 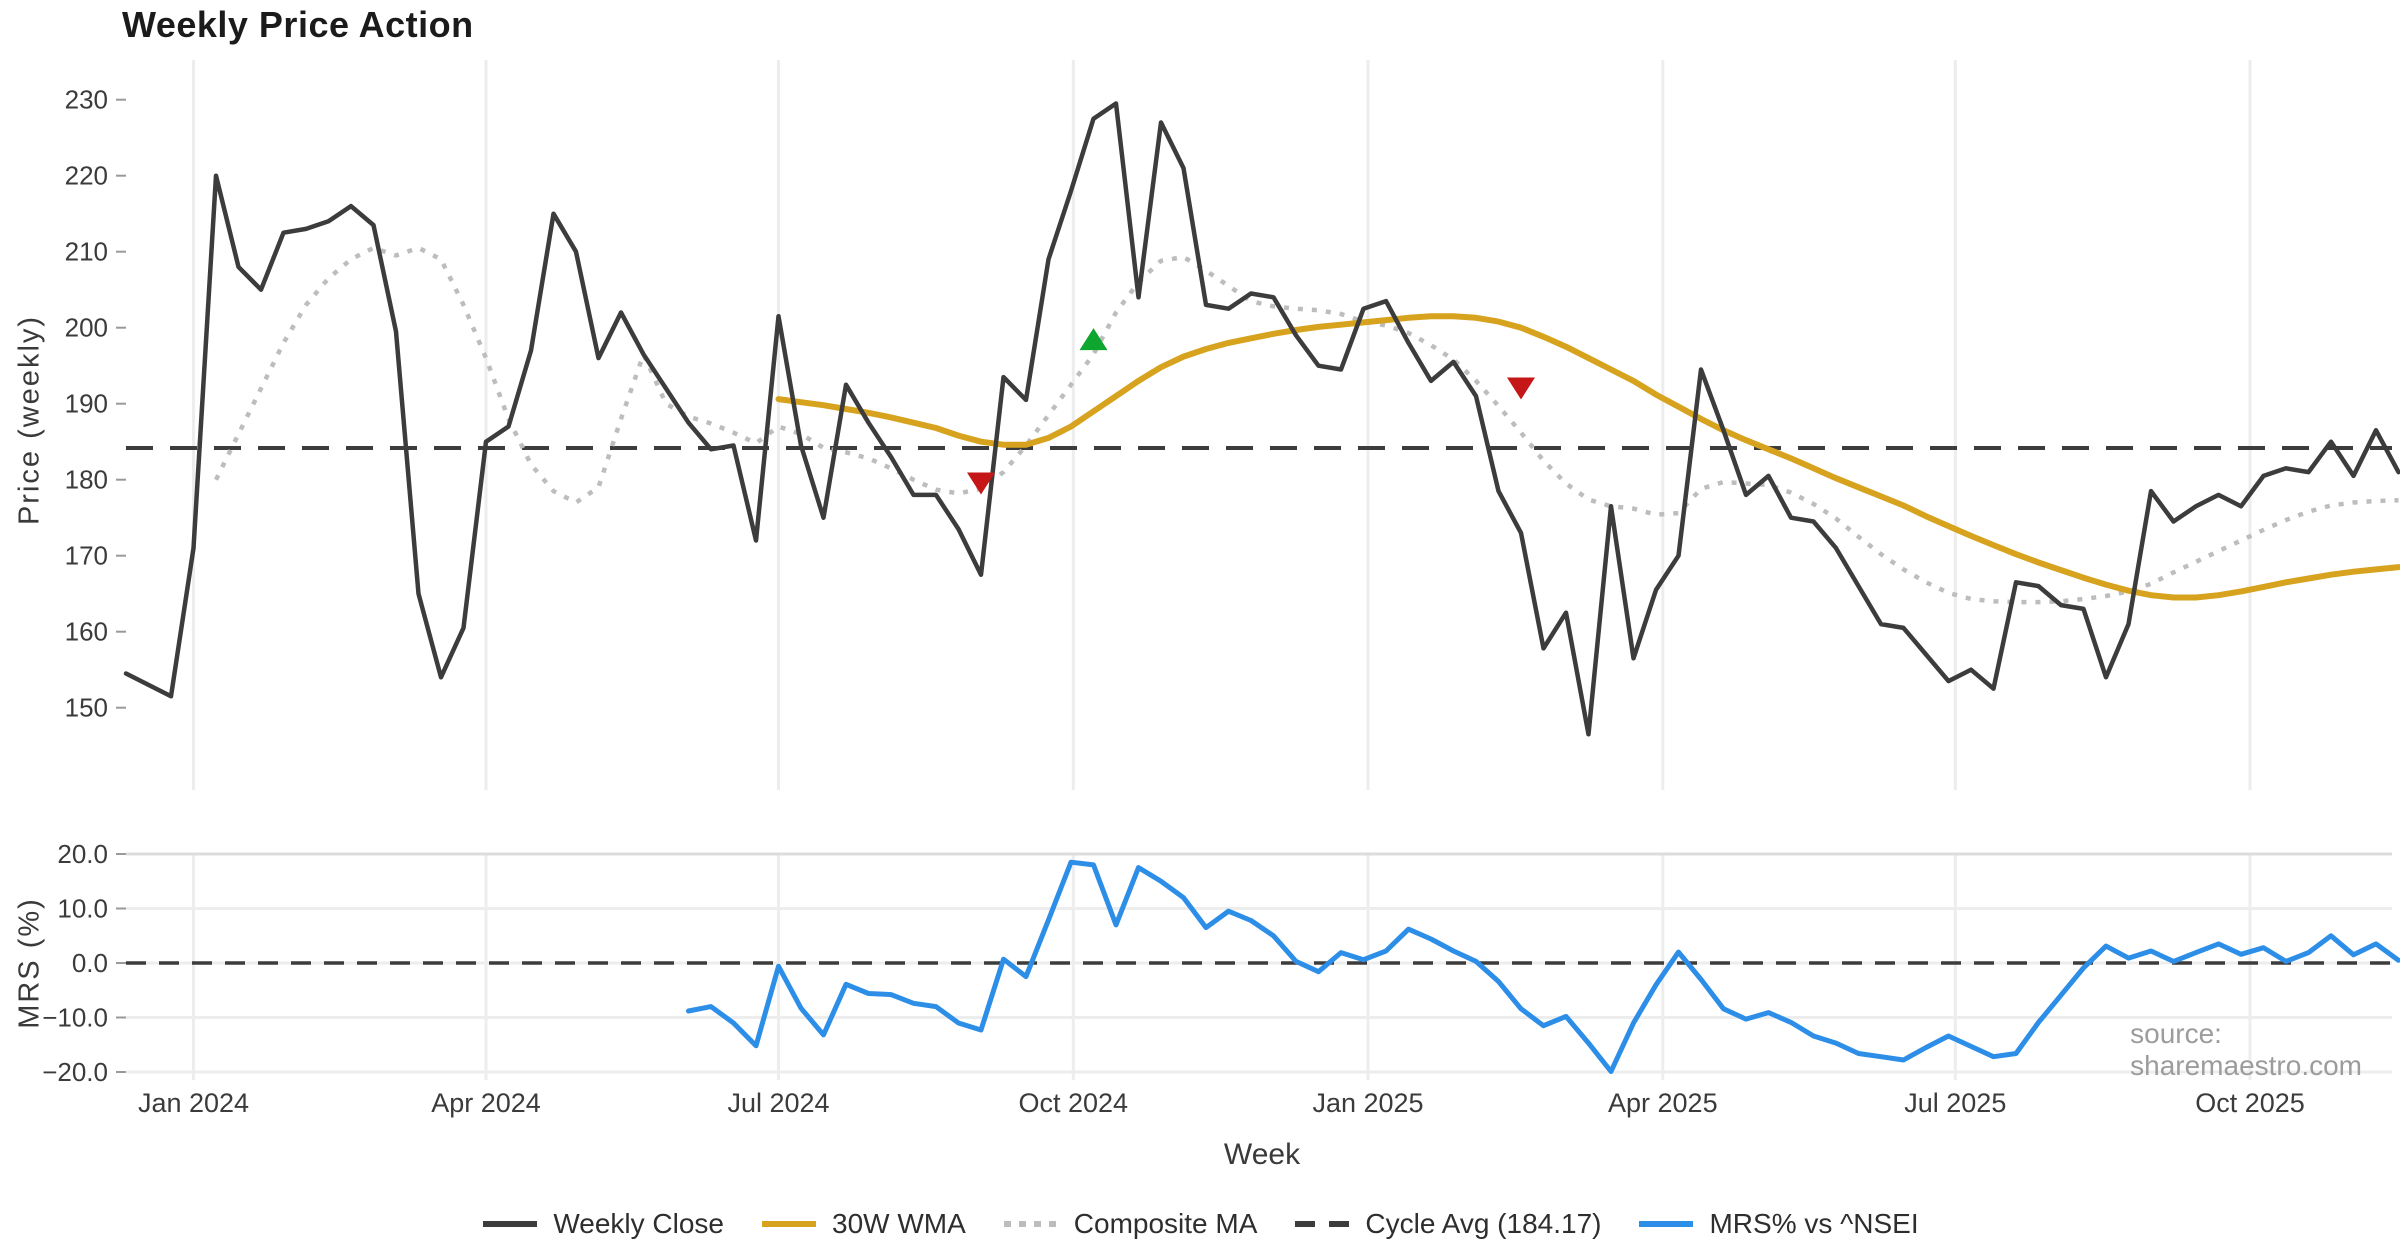 I want to click on legend-label: Cycle Avg (184.17), so click(x=1483, y=1223).